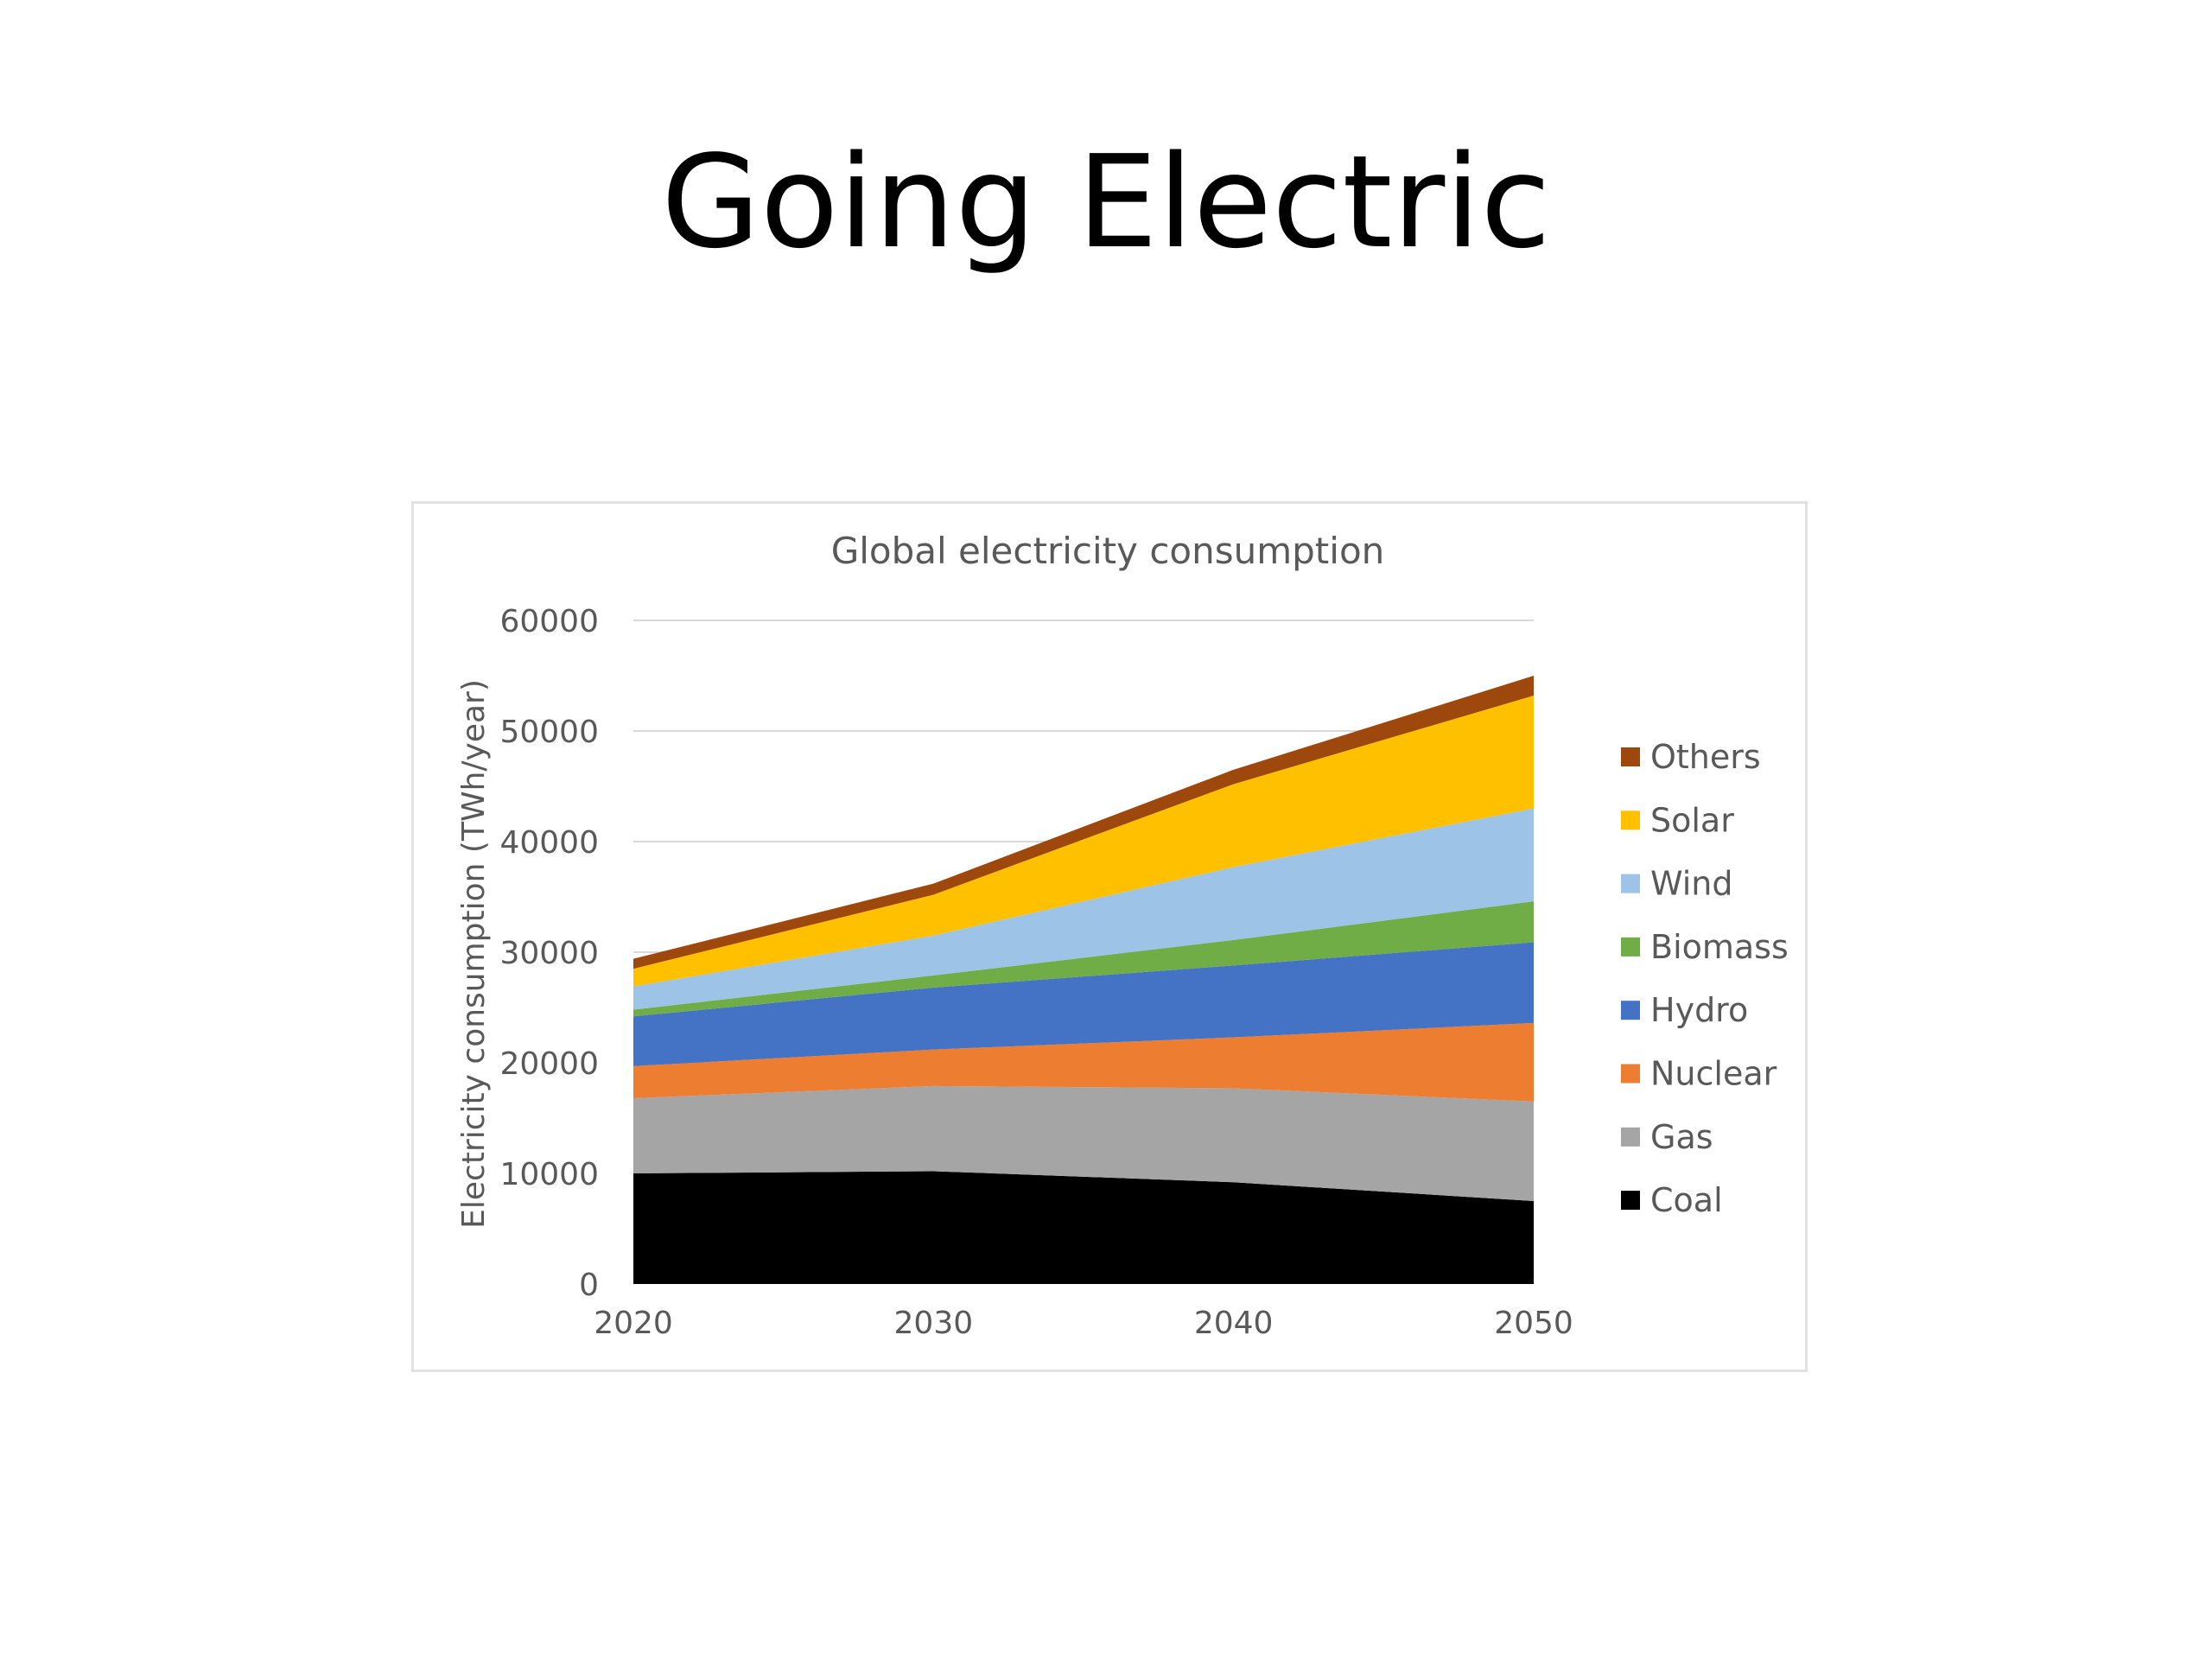  What do you see at coordinates (1083, 1323) in the screenshot?
I see `x-axis-ticks: 2020 2030 2040 2050` at bounding box center [1083, 1323].